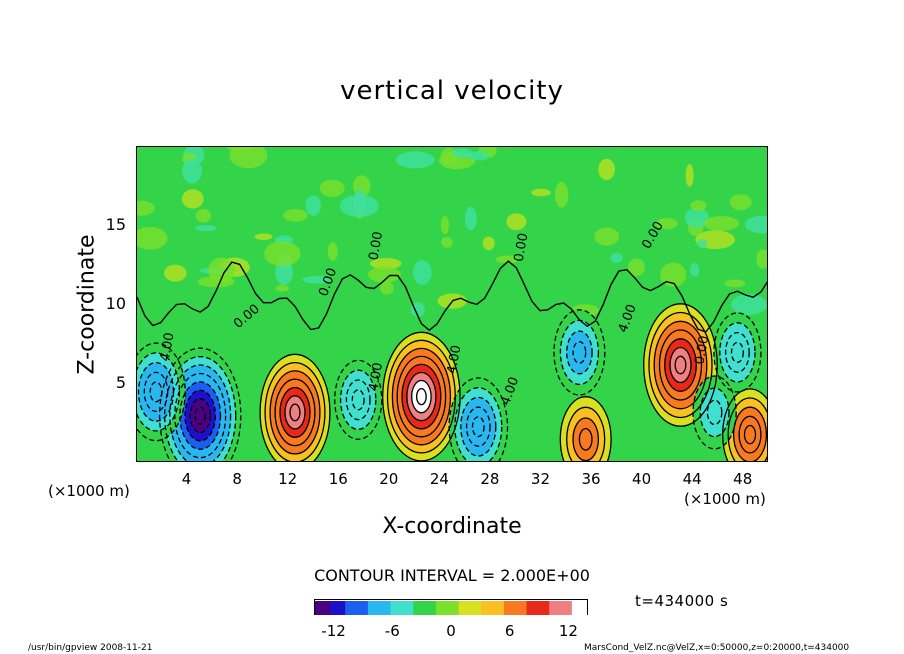 Image resolution: width=904 pixels, height=654 pixels. I want to click on y-tick-label: 10, so click(115, 303).